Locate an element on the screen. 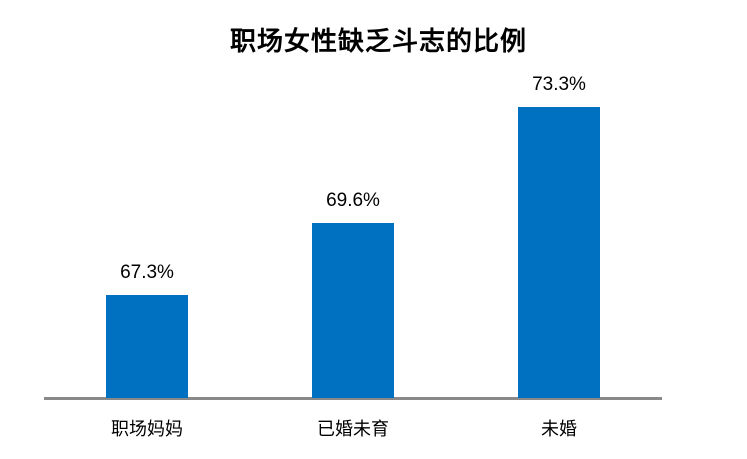  category-label: 职场妈妈 is located at coordinates (147, 429).